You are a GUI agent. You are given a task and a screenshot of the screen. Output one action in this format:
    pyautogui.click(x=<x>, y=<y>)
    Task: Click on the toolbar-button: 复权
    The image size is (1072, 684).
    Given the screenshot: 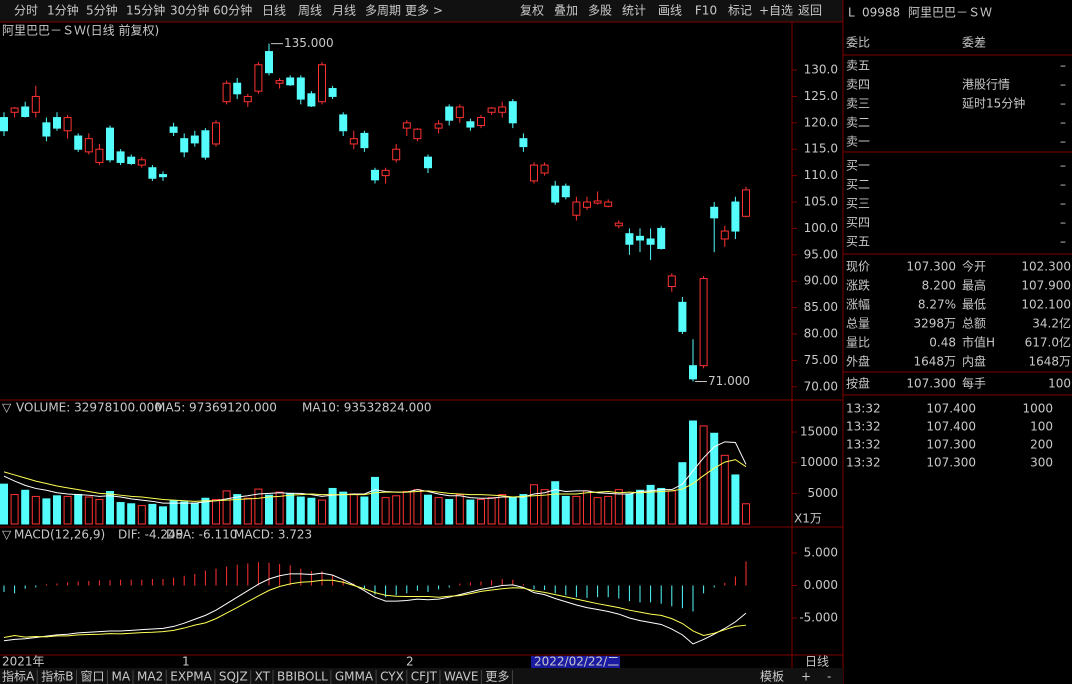 What is the action you would take?
    pyautogui.click(x=532, y=11)
    